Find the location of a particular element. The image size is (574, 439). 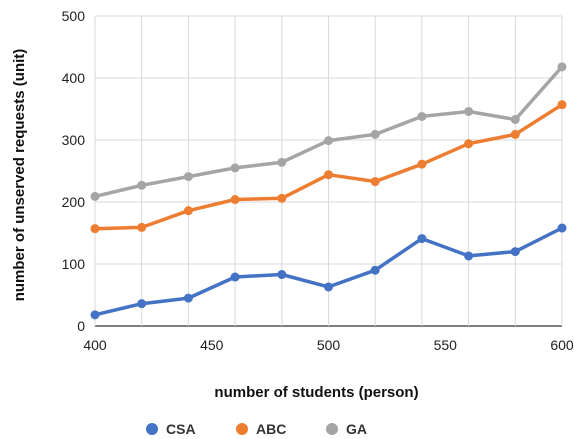

x-tick-label: 500 is located at coordinates (329, 345).